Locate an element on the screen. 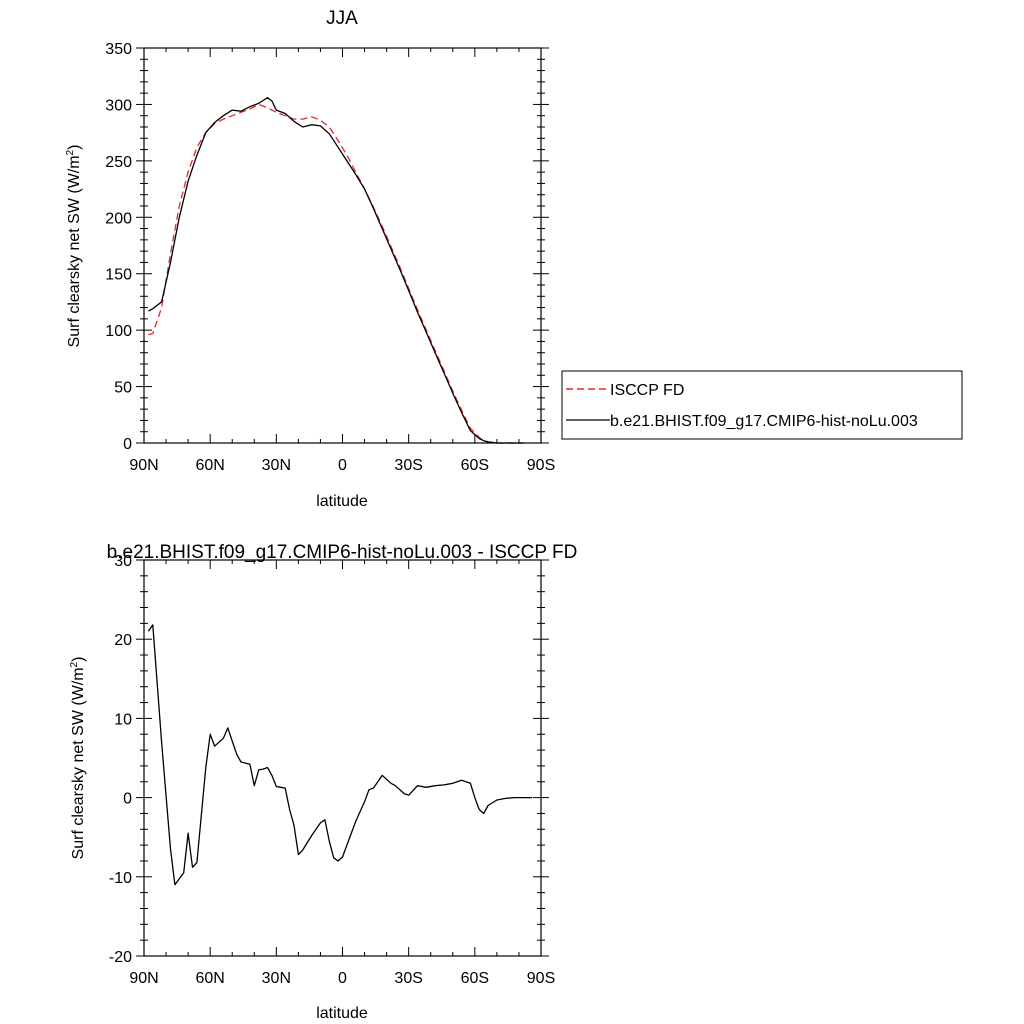 This screenshot has height=1024, width=1024. bottom-chart-ylabel: Surf clearsky net SW (W/m2) is located at coordinates (78, 758).